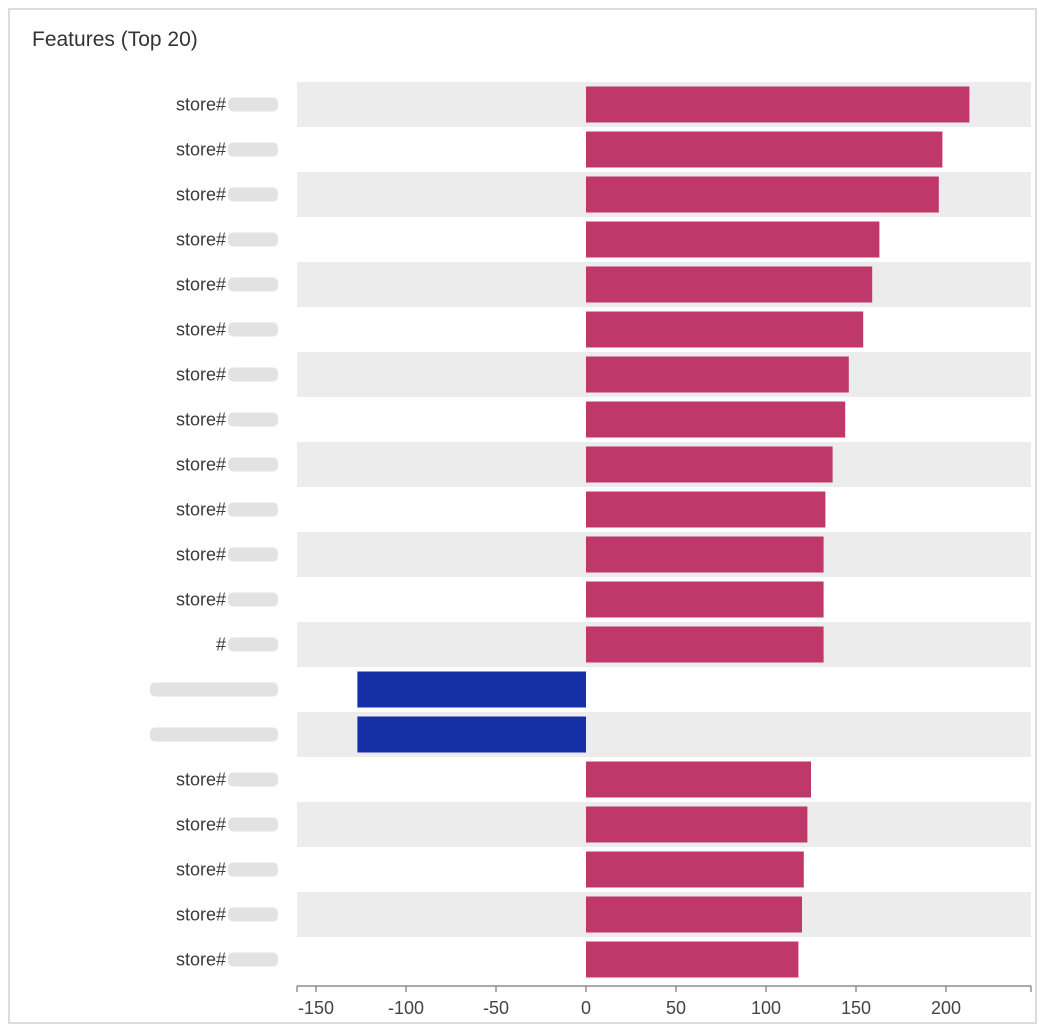 The height and width of the screenshot is (1034, 1049). What do you see at coordinates (316, 1008) in the screenshot?
I see `x-tick-label: -150` at bounding box center [316, 1008].